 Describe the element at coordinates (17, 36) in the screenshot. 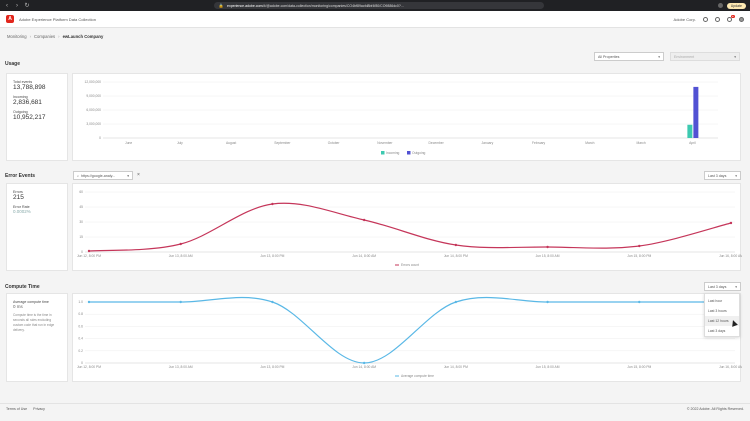

I see `breadcrumb-monitoring: Monitoring` at that location.